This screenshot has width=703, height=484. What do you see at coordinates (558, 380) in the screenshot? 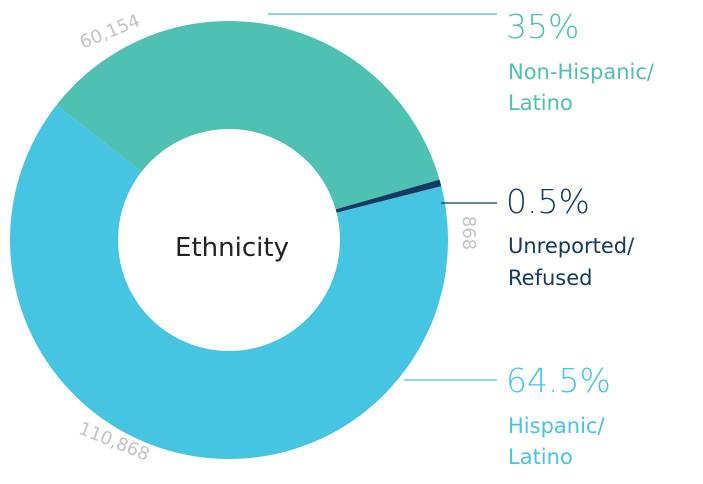
I see `percent-label-hispanic: 64.5%` at bounding box center [558, 380].